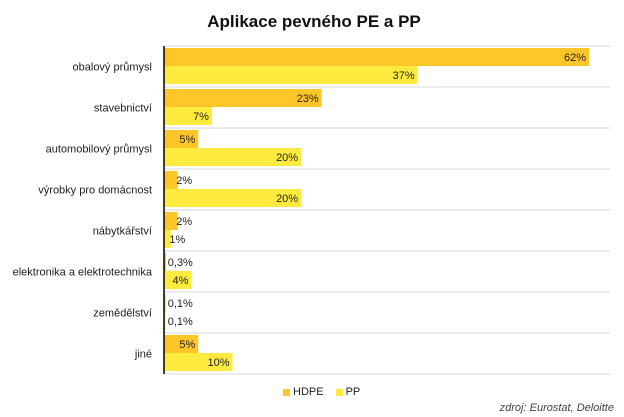  What do you see at coordinates (95, 191) in the screenshot?
I see `category-label: výrobky pro domácnost` at bounding box center [95, 191].